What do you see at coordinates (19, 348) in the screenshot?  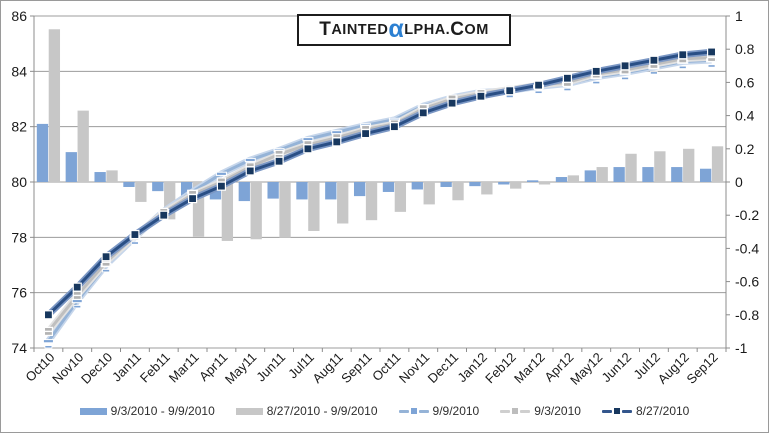 I see `left-axis-label: 74` at bounding box center [19, 348].